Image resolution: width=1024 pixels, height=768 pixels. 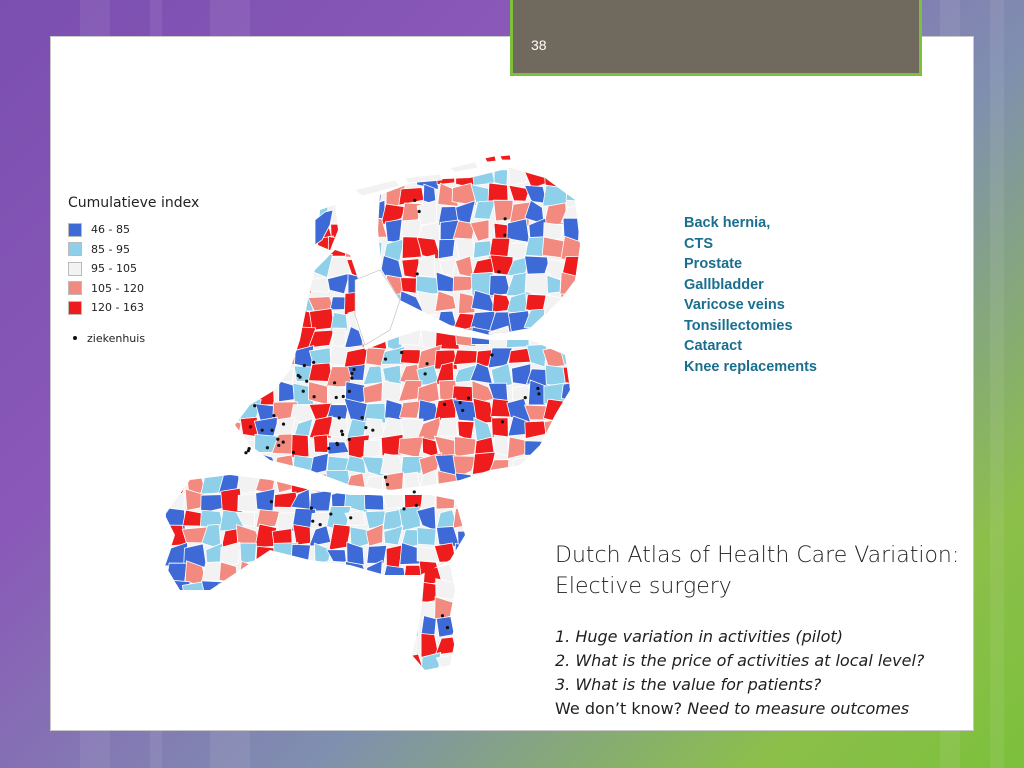 What do you see at coordinates (117, 308) in the screenshot?
I see `legend-label-5: 120 - 163` at bounding box center [117, 308].